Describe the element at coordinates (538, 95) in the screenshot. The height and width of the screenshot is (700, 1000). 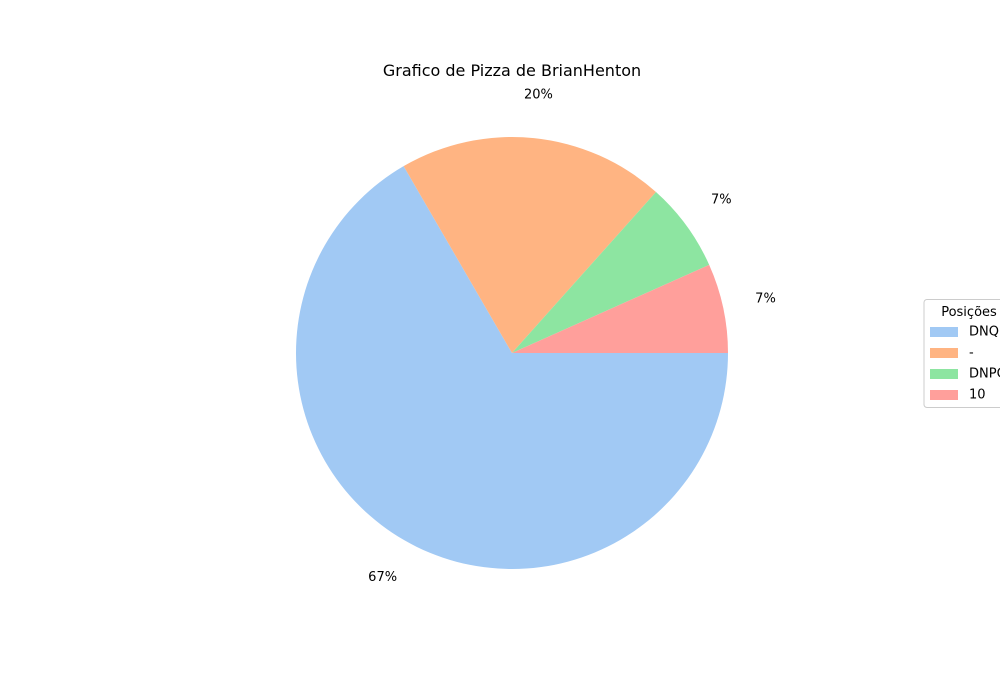
I see `percent-label-dash: 20%` at that location.